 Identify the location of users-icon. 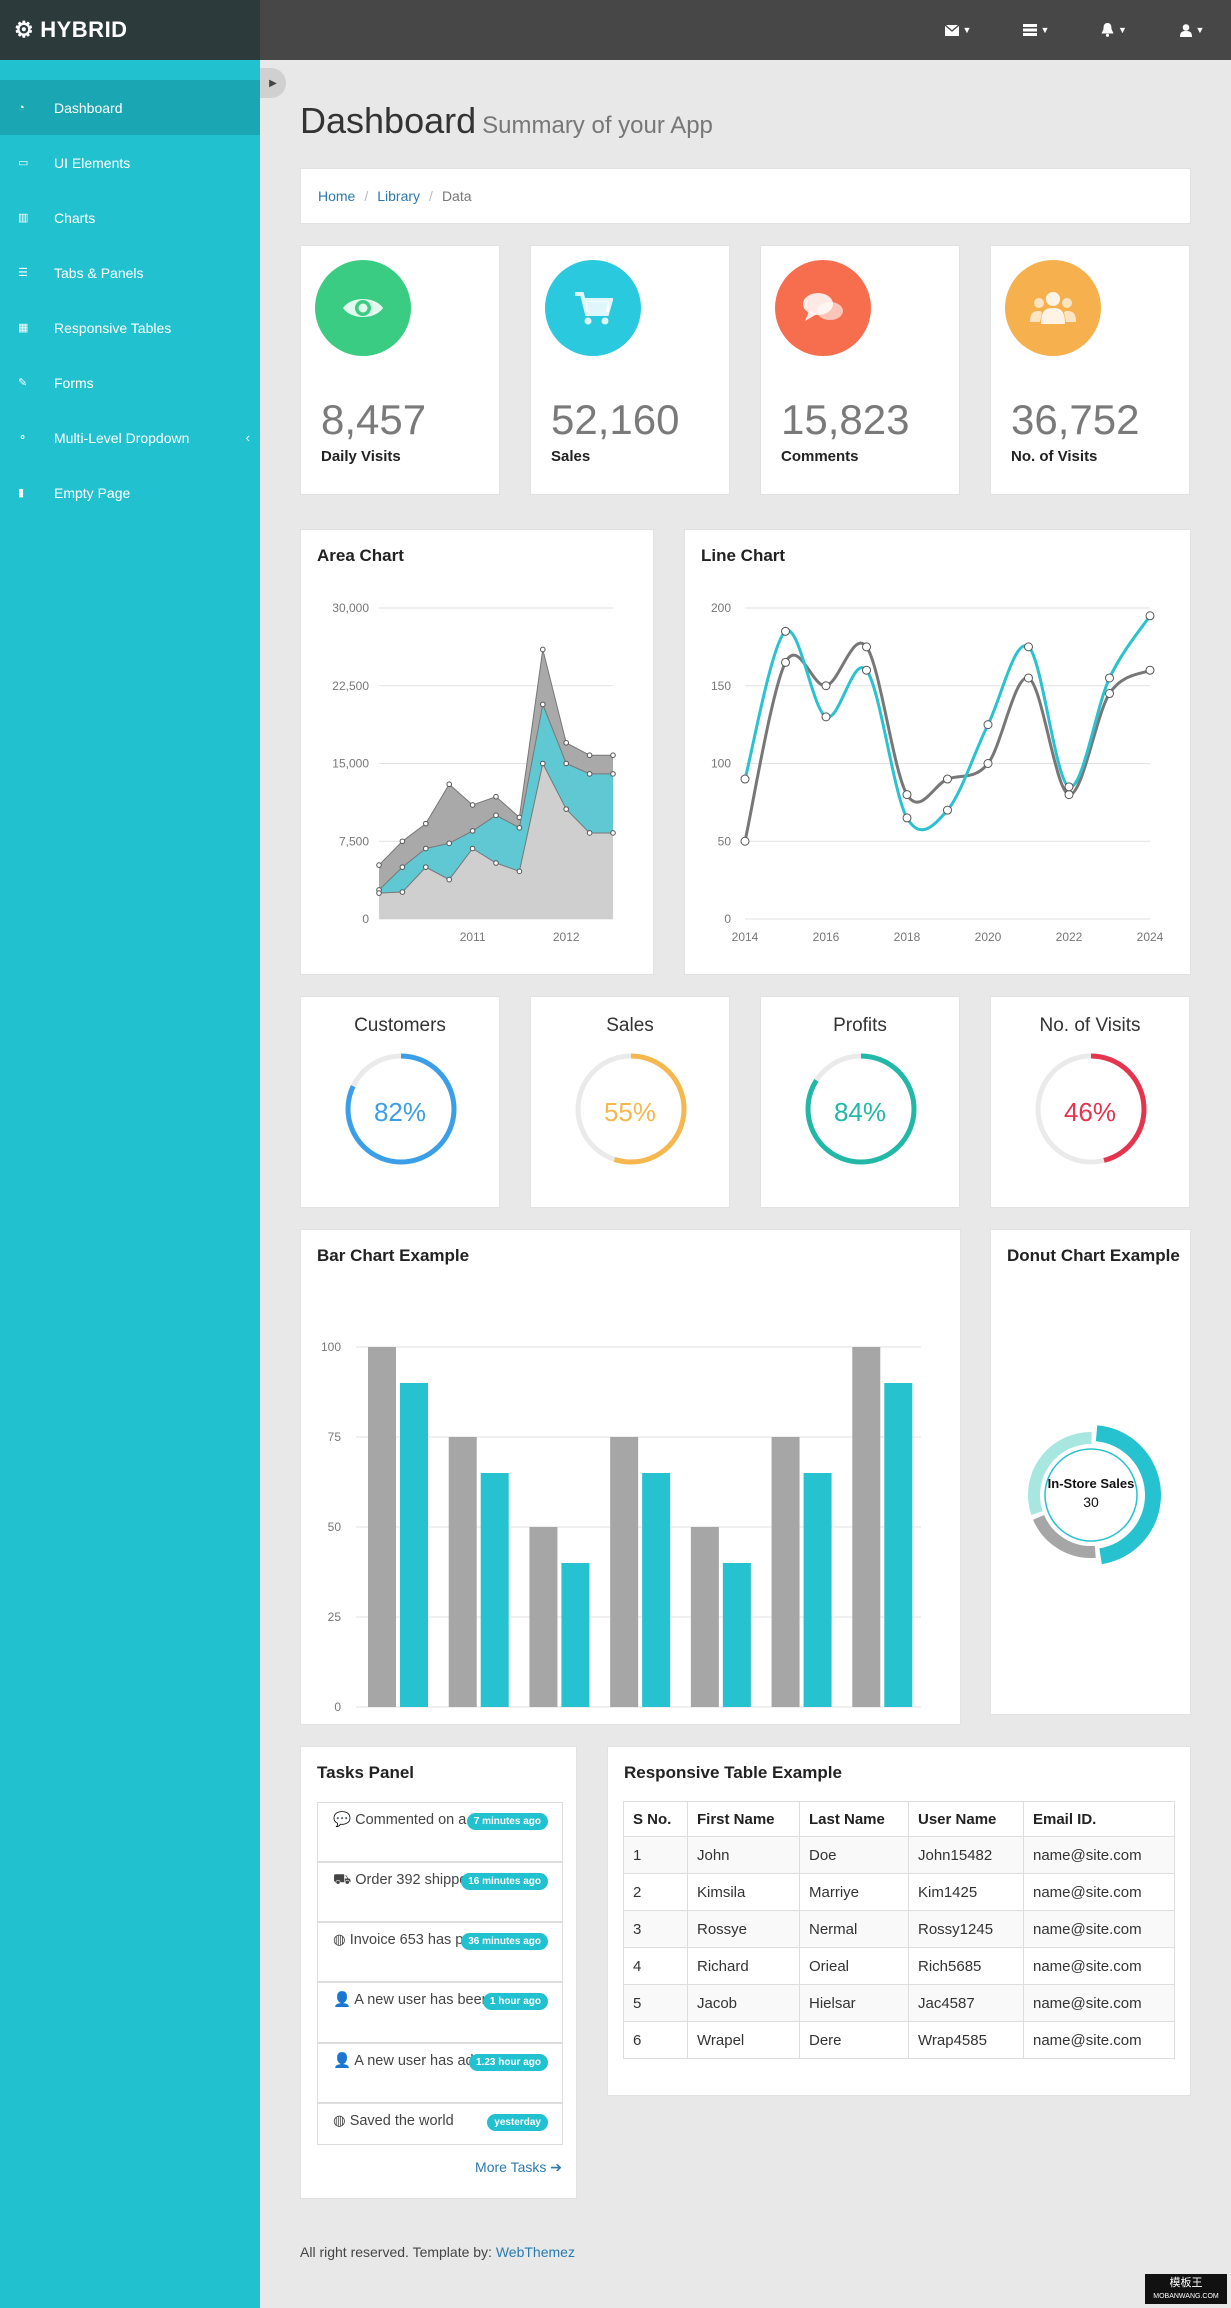
(1053, 308).